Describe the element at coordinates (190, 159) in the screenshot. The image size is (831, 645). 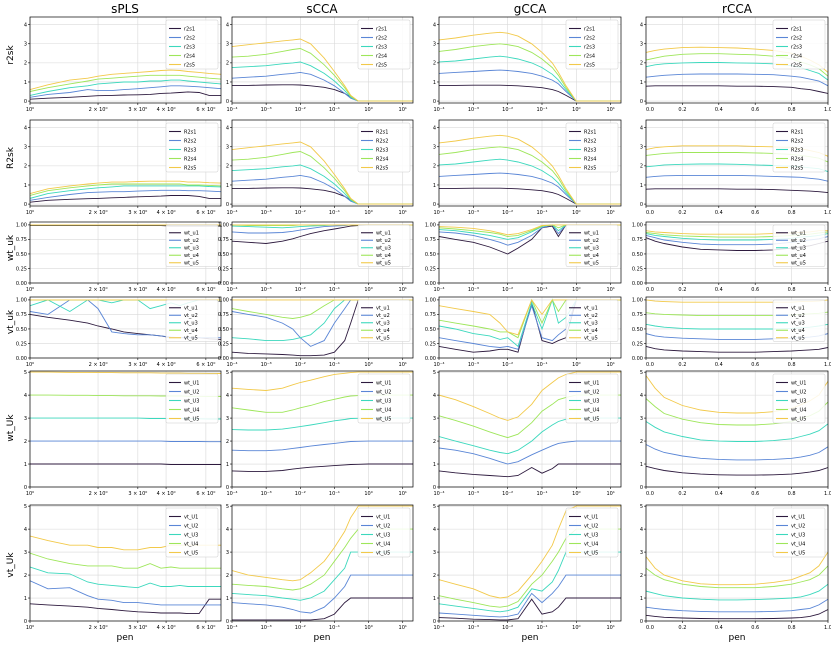
I see `legend-label: R2s4` at that location.